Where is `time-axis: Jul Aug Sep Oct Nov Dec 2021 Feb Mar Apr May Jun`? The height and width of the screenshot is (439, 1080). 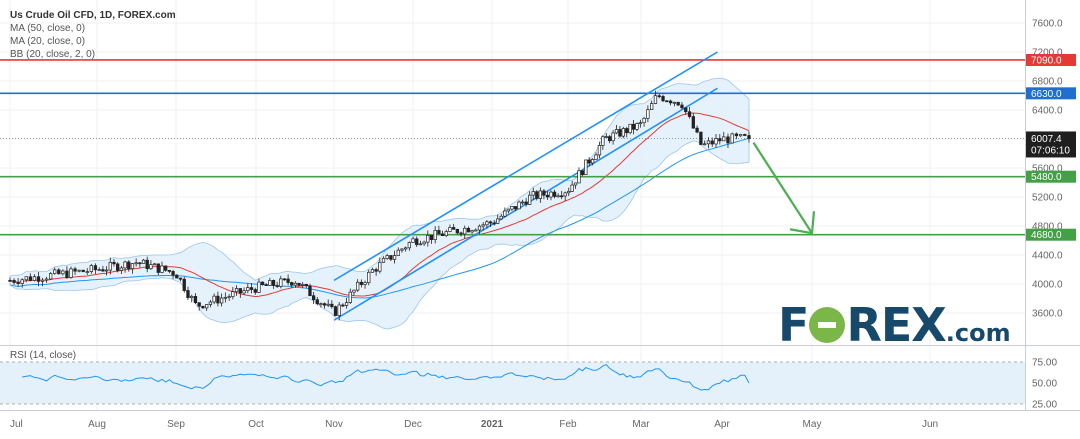 time-axis: Jul Aug Sep Oct Nov Dec 2021 Feb Mar Apr May Jun is located at coordinates (474, 424).